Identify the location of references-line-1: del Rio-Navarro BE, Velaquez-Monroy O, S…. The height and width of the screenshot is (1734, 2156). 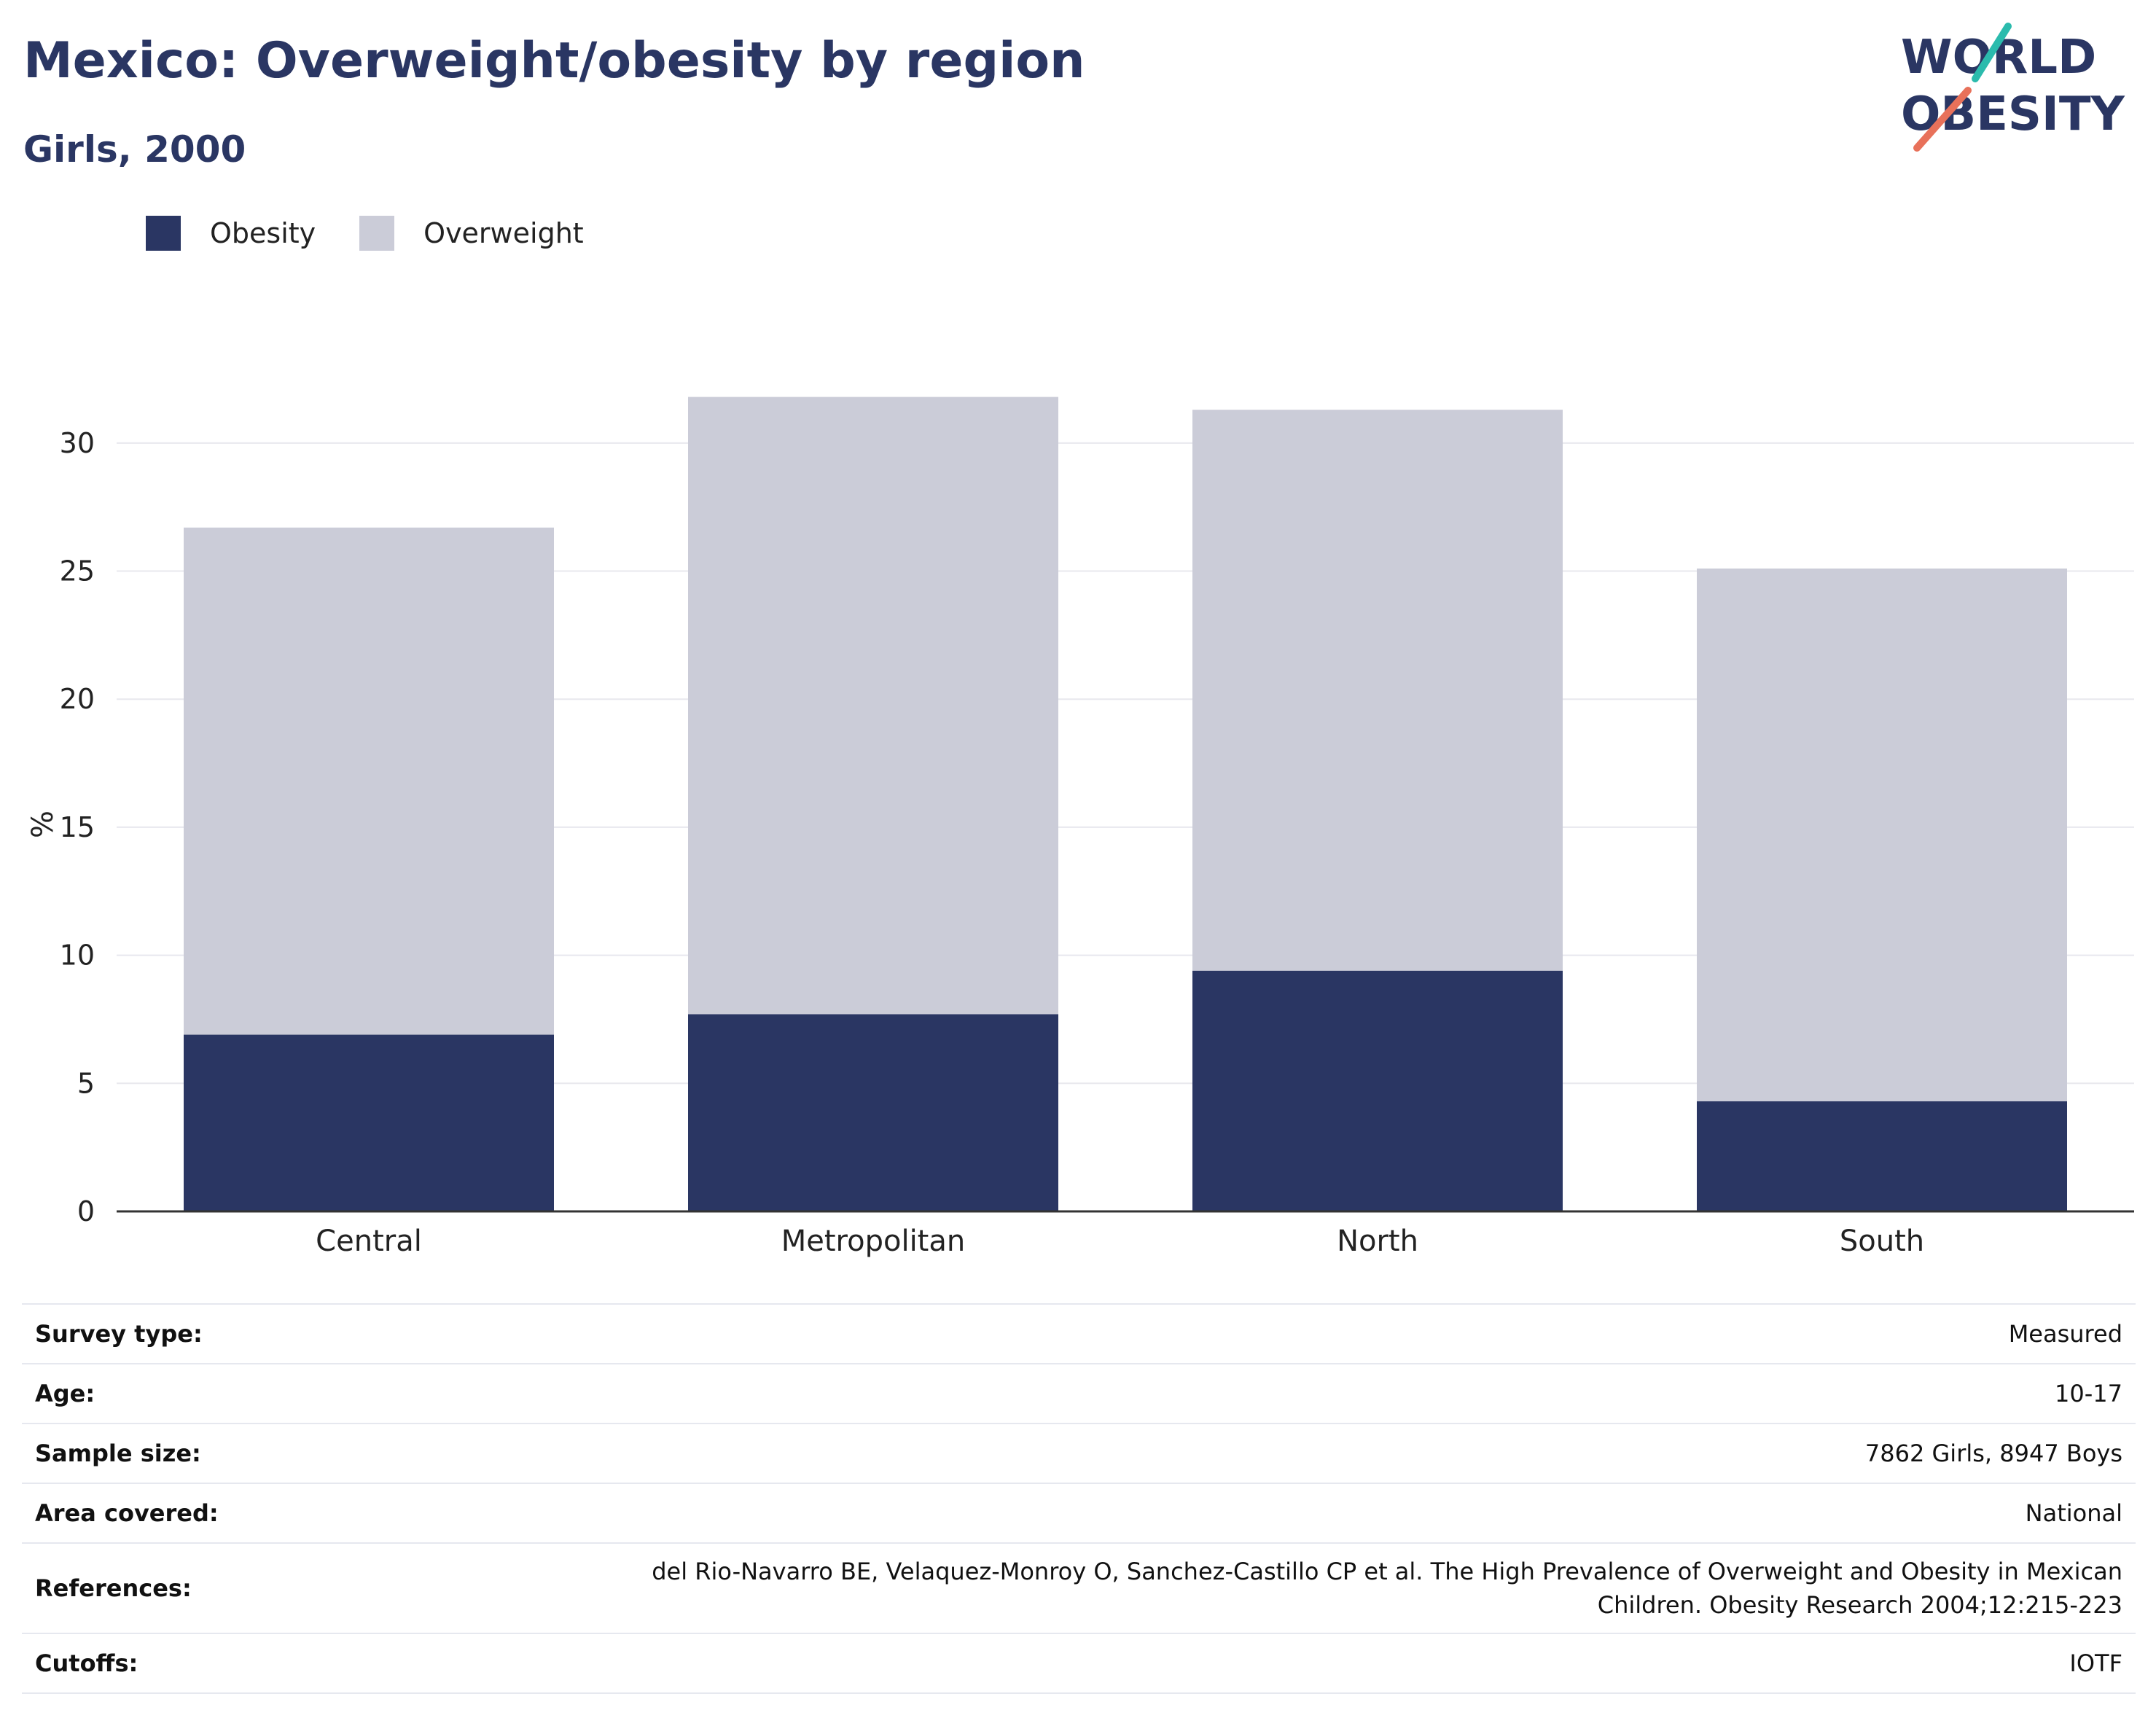
(1387, 1571).